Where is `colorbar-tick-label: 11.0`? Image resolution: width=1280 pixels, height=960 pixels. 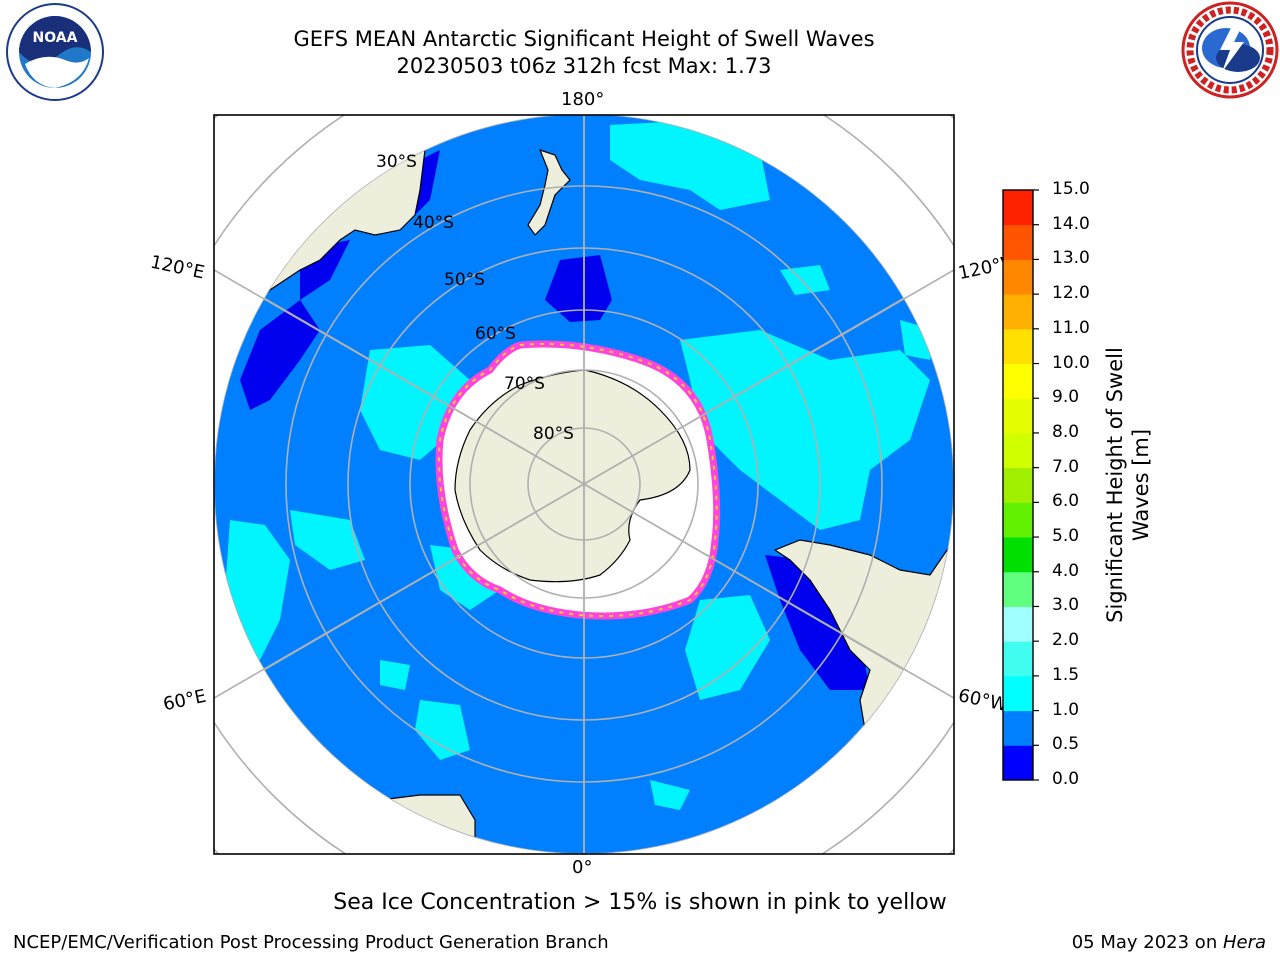
colorbar-tick-label: 11.0 is located at coordinates (1071, 327).